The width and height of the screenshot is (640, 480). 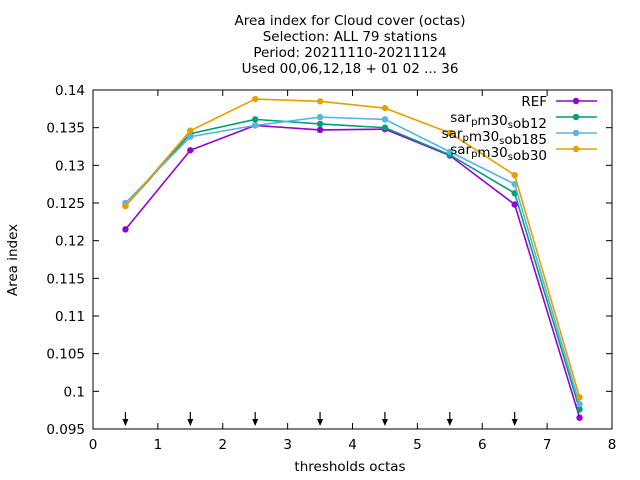 What do you see at coordinates (70, 91) in the screenshot?
I see `y-tick-label: 0.14` at bounding box center [70, 91].